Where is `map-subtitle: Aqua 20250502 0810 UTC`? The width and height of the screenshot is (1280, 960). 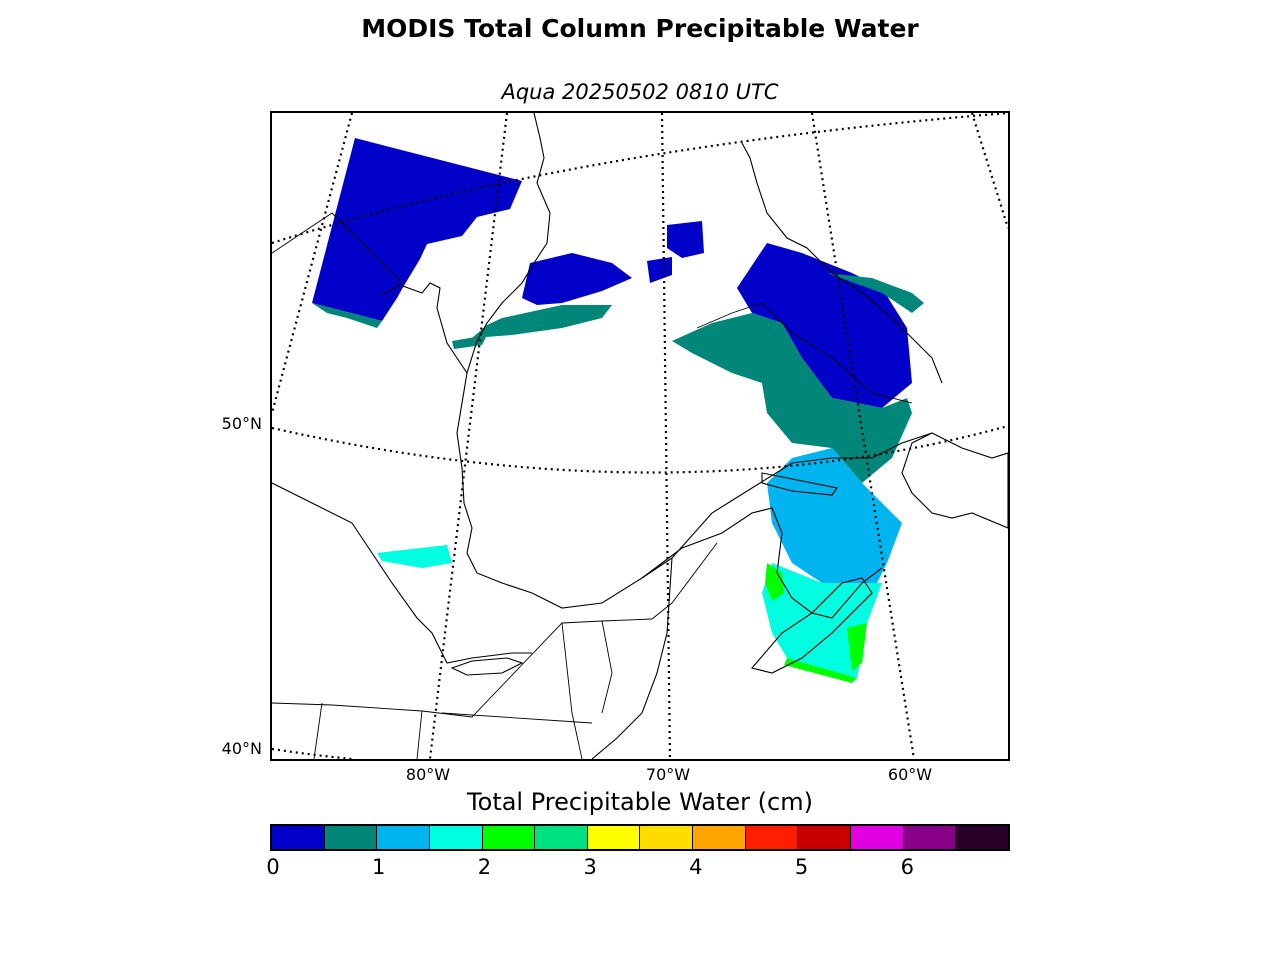
map-subtitle: Aqua 20250502 0810 UTC is located at coordinates (640, 92).